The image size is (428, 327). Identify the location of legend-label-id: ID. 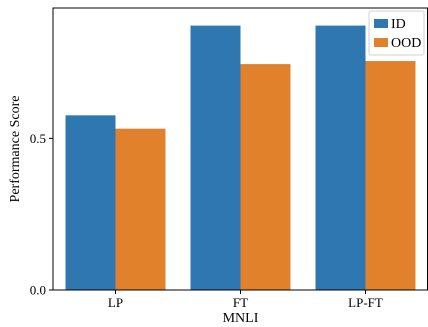
(398, 24).